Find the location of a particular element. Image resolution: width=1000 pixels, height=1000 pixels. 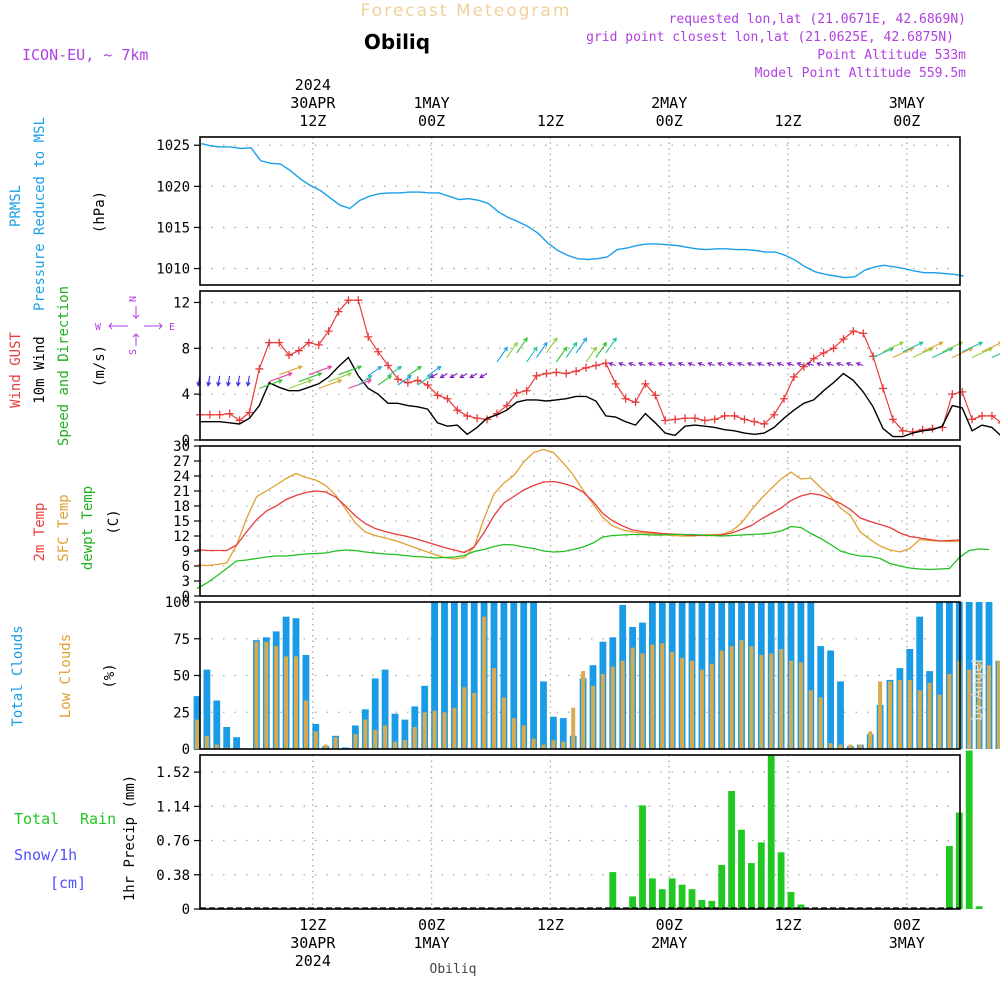

compass-s: S is located at coordinates (133, 352).